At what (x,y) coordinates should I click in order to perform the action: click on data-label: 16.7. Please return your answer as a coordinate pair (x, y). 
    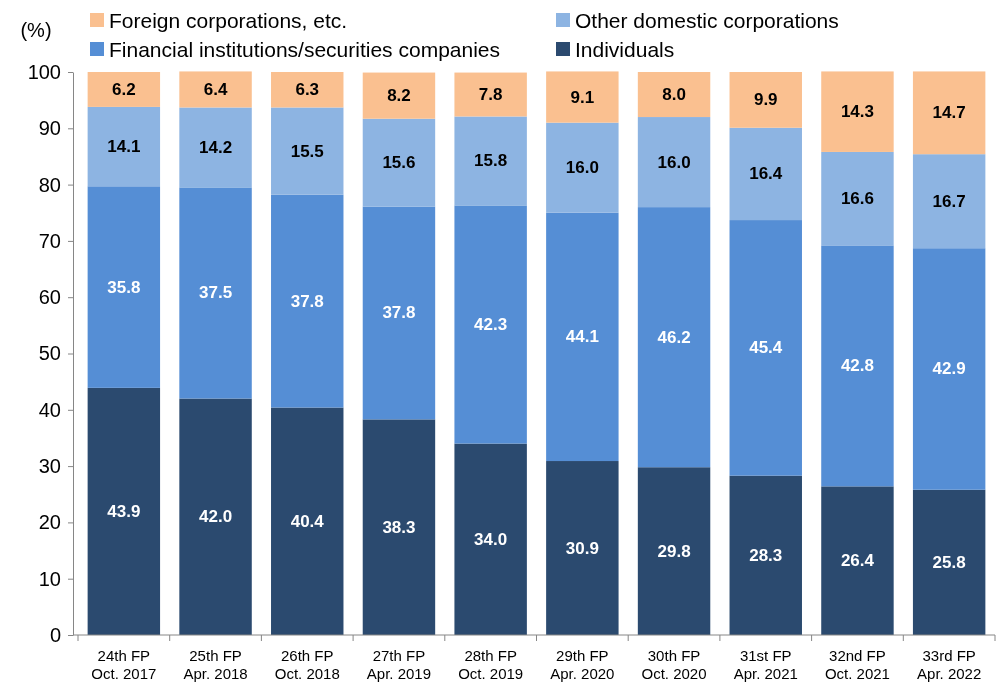
    Looking at the image, I should click on (949, 201).